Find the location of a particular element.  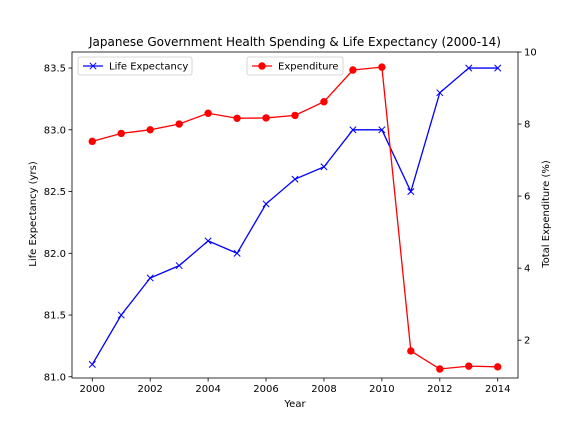

y-axis-right-label: Total Expenditure (%) is located at coordinates (546, 214).